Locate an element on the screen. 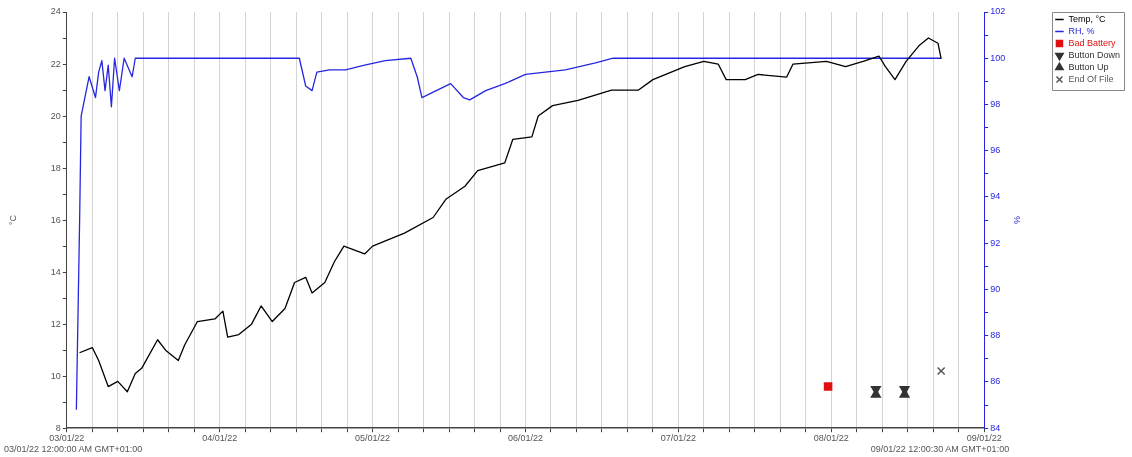  y-tick-label: 10 is located at coordinates (55, 375).